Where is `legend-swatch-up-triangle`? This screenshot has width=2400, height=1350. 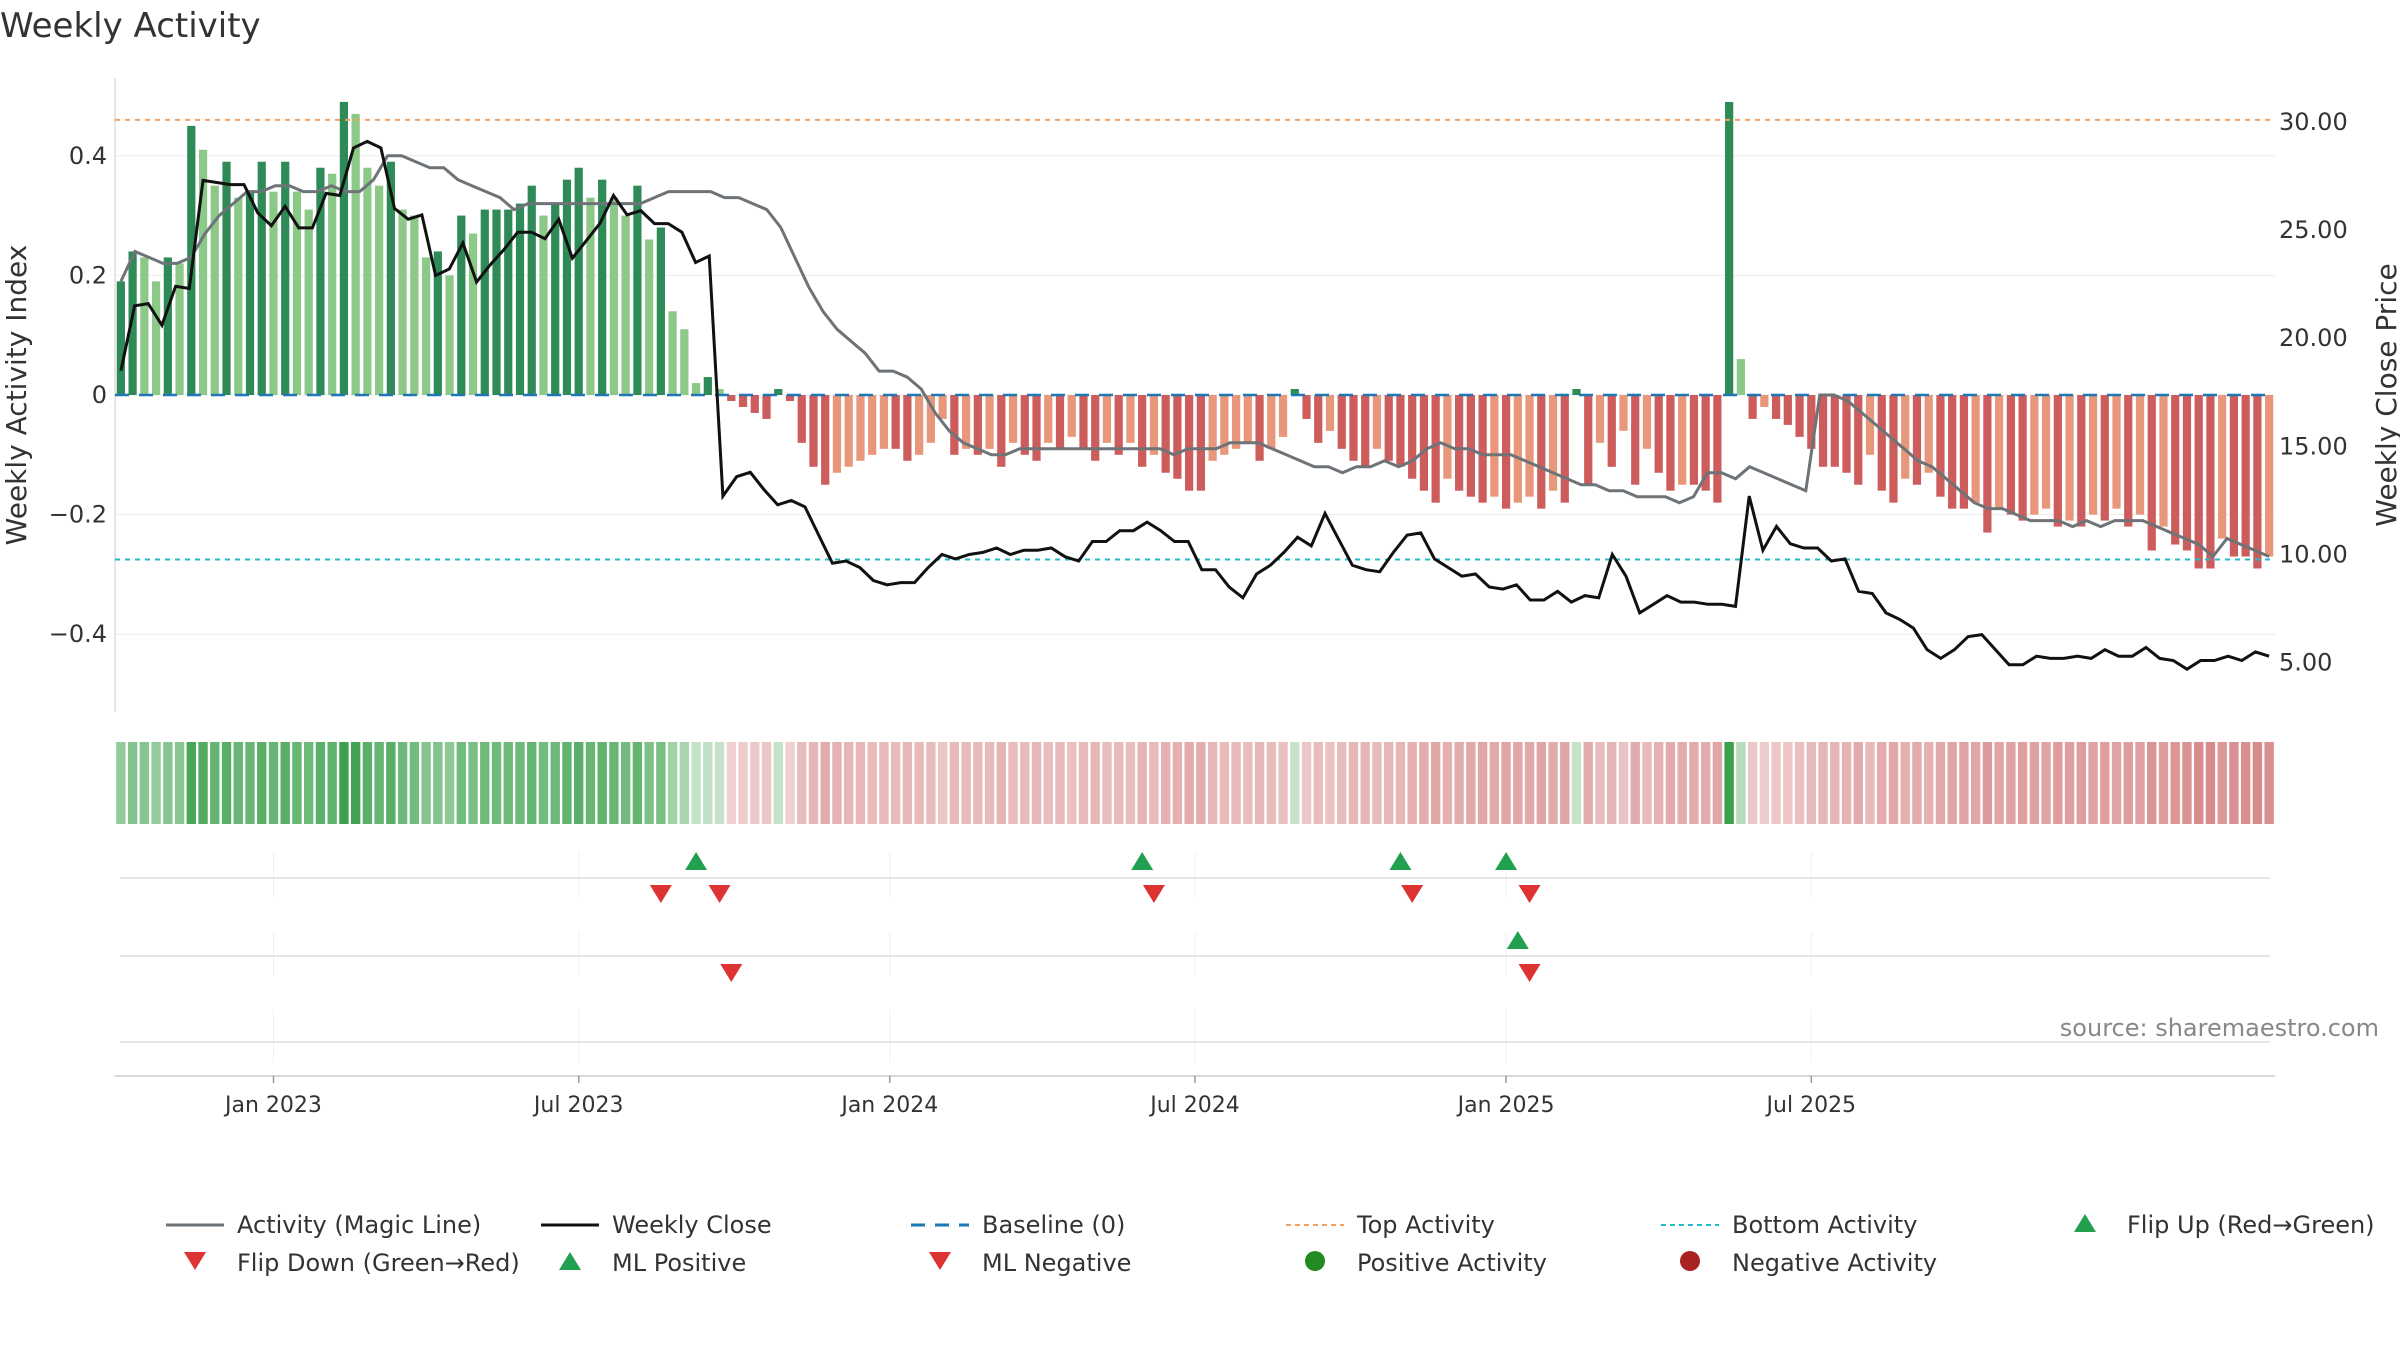 legend-swatch-up-triangle is located at coordinates (2085, 1223).